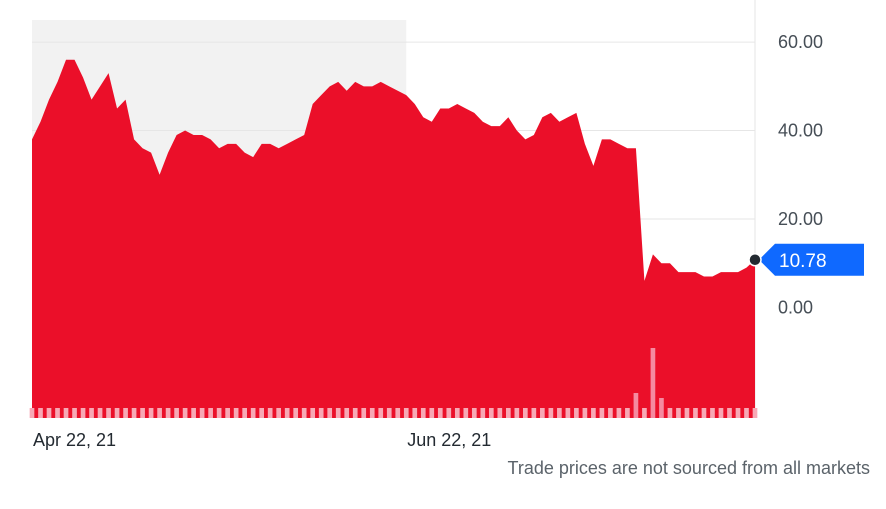 The width and height of the screenshot is (886, 509). I want to click on last-price-marker, so click(755, 260).